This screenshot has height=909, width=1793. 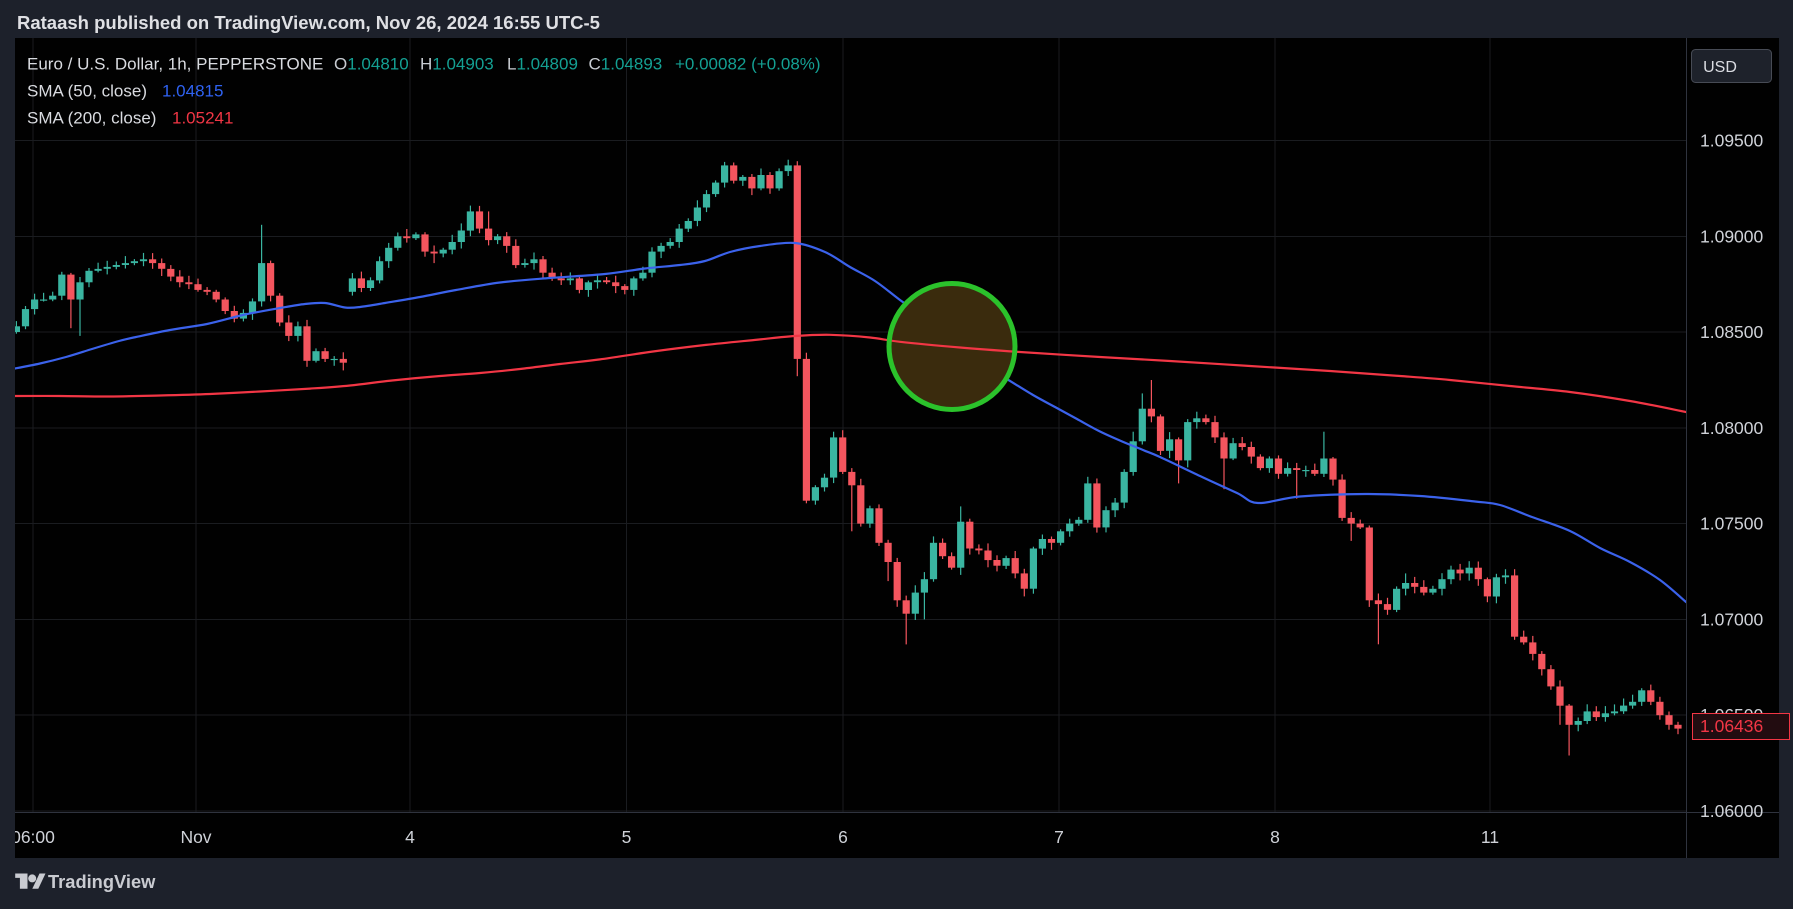 What do you see at coordinates (1732, 524) in the screenshot?
I see `svg-text: 1.07500` at bounding box center [1732, 524].